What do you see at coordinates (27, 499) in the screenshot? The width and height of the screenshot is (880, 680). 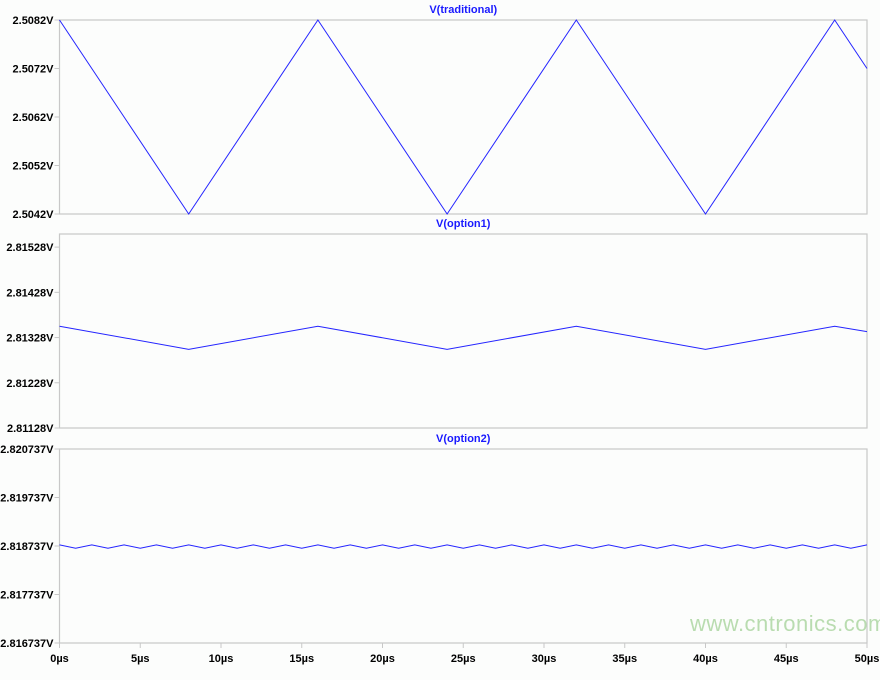 I see `y-tick-label: 2.819737V` at bounding box center [27, 499].